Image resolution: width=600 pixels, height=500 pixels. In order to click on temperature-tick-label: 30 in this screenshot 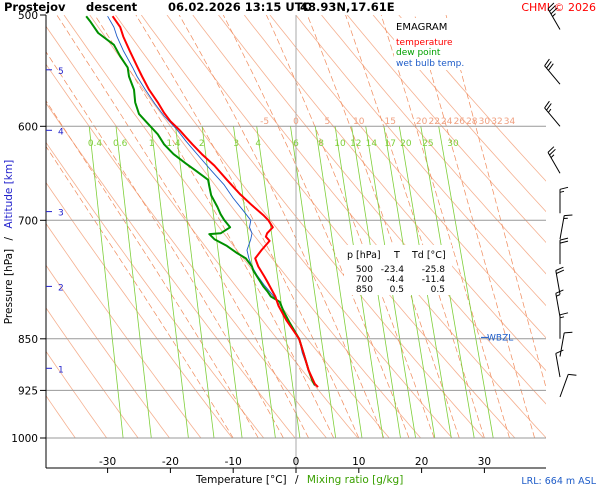, I will do `click(484, 462)`.